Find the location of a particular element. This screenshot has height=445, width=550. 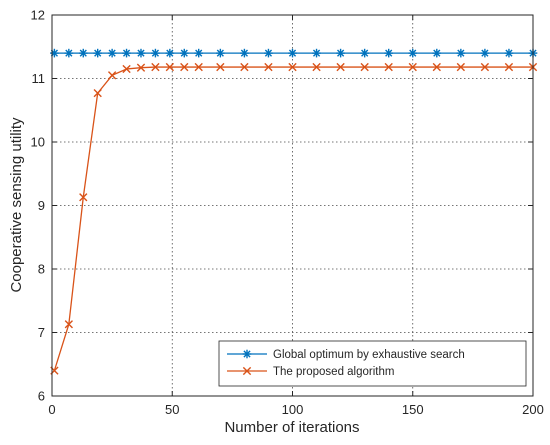

x-axis-label: Number of iterations is located at coordinates (291, 427).